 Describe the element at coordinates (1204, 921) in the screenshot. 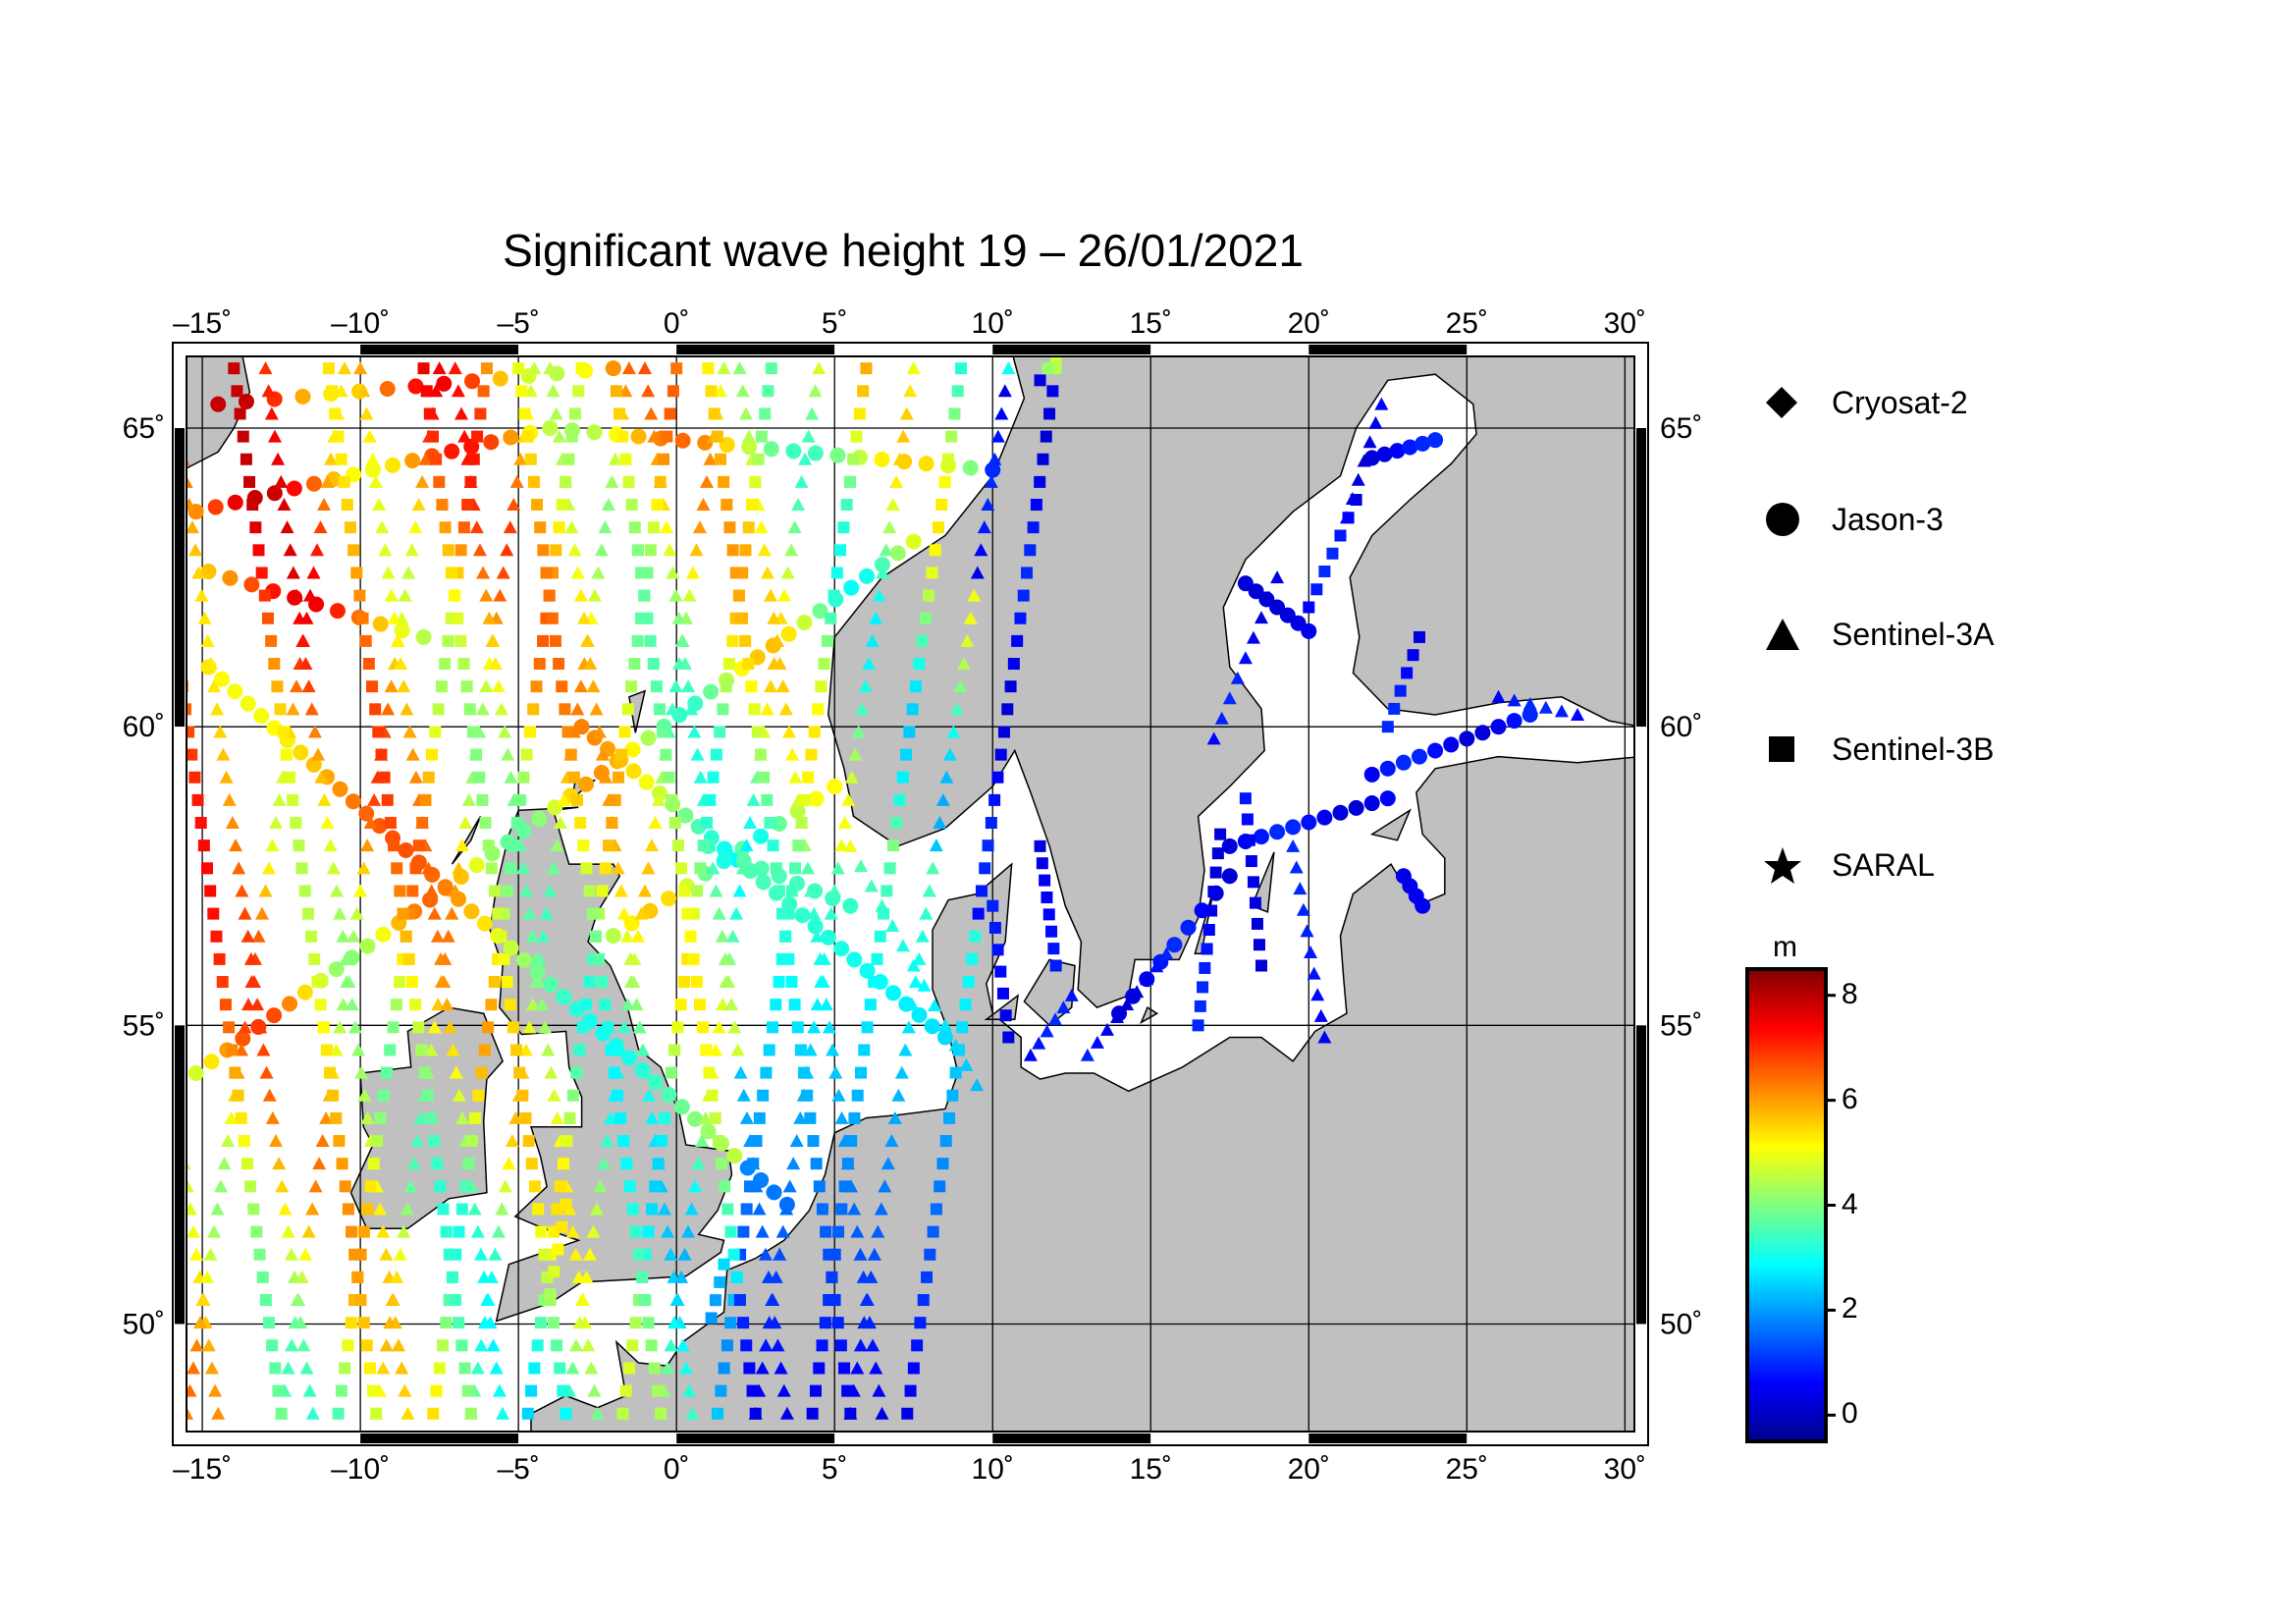

I see `oland` at that location.